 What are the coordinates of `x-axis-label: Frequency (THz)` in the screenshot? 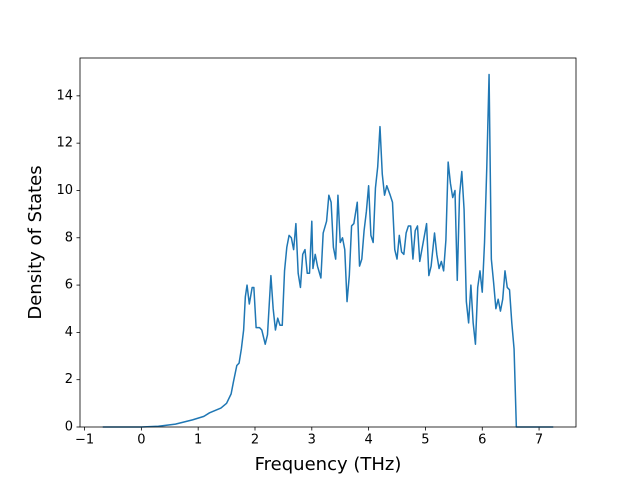 It's located at (328, 464).